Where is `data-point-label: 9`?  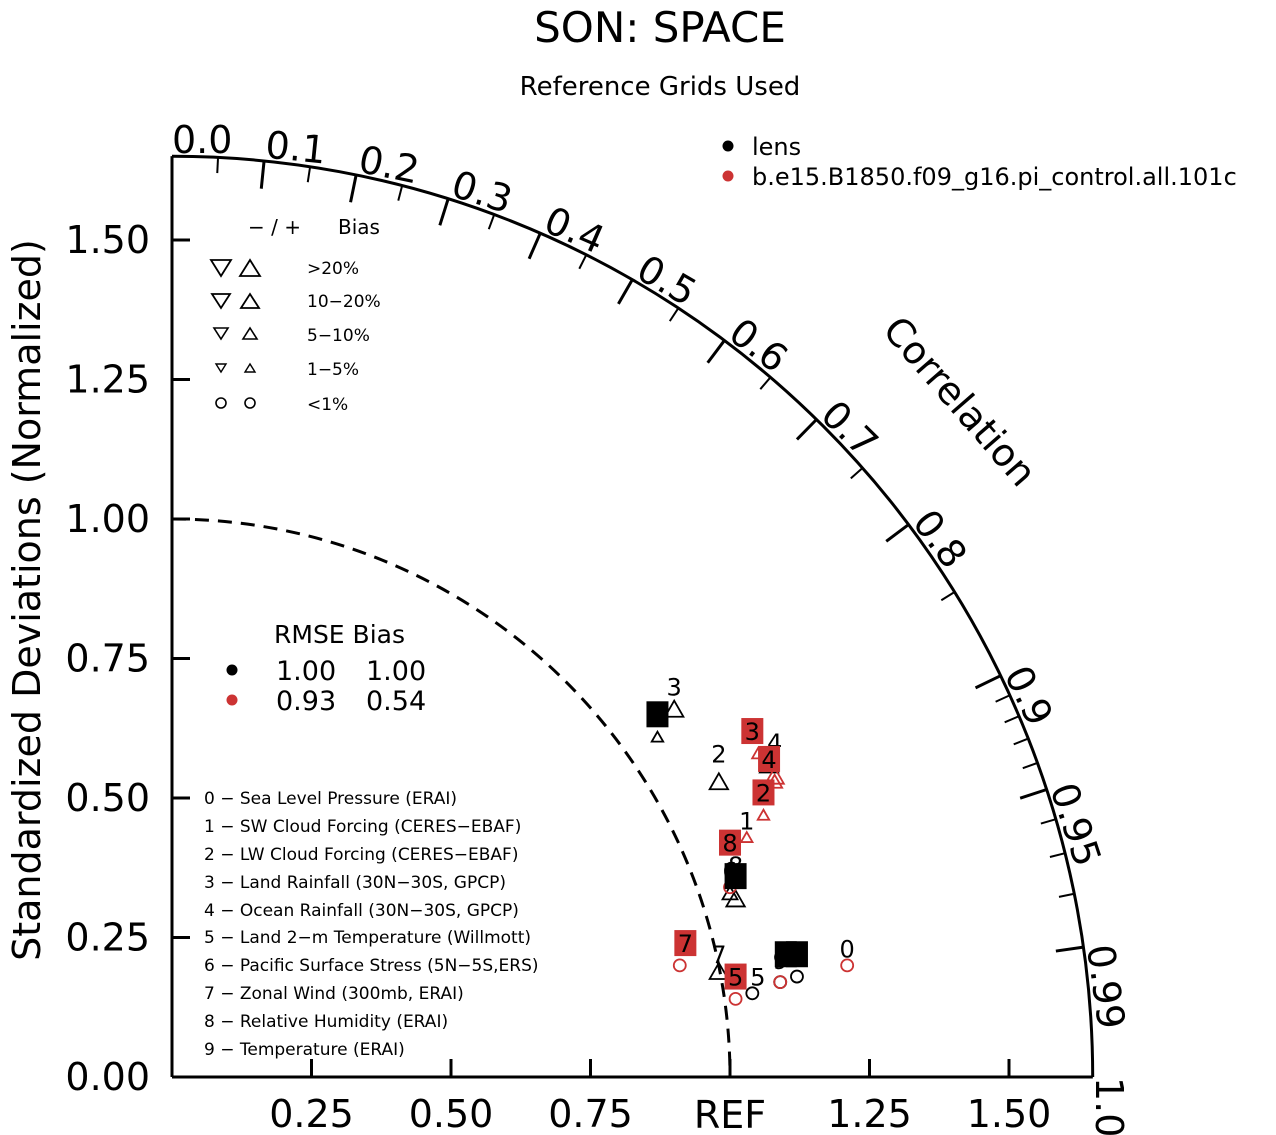 data-point-label: 9 is located at coordinates (796, 955).